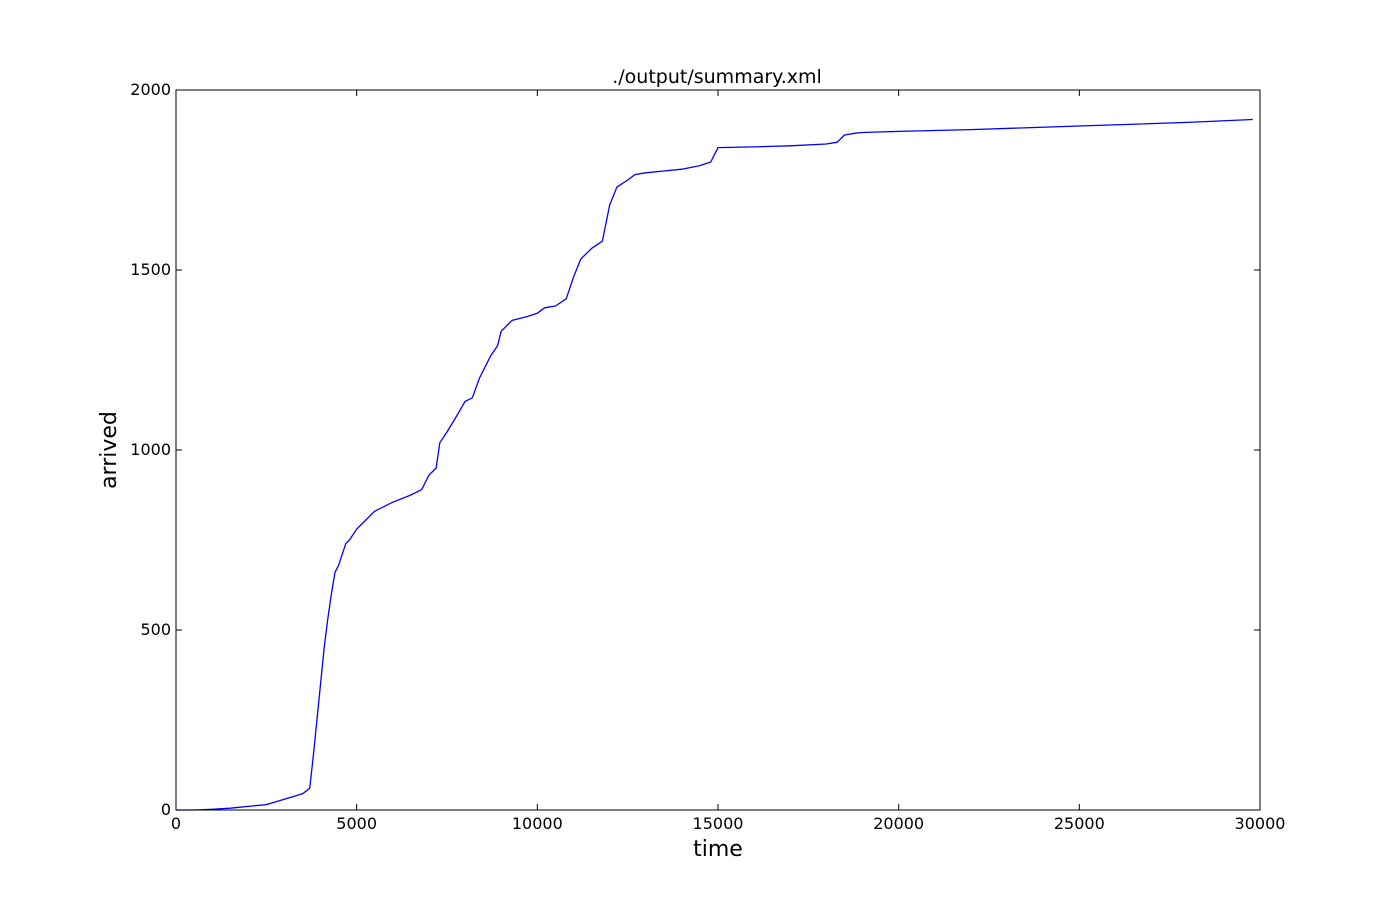 Image resolution: width=1400 pixels, height=900 pixels. Describe the element at coordinates (718, 849) in the screenshot. I see `x-axis-label: time` at that location.